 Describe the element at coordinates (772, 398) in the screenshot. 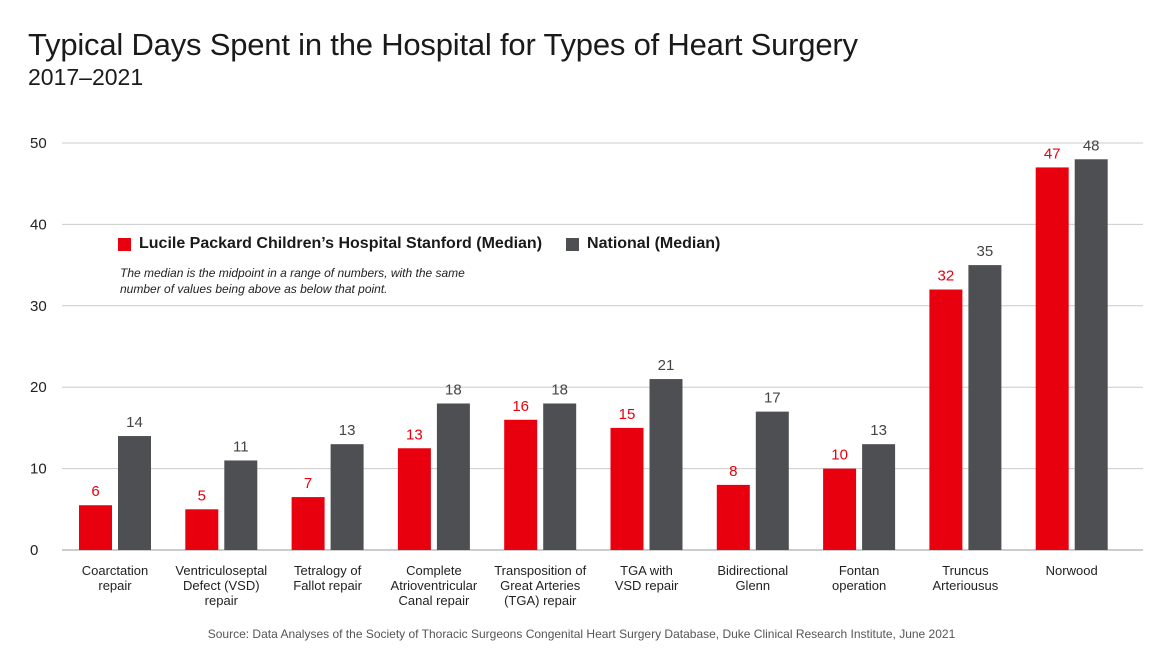

I see `data-label-national: 17` at that location.